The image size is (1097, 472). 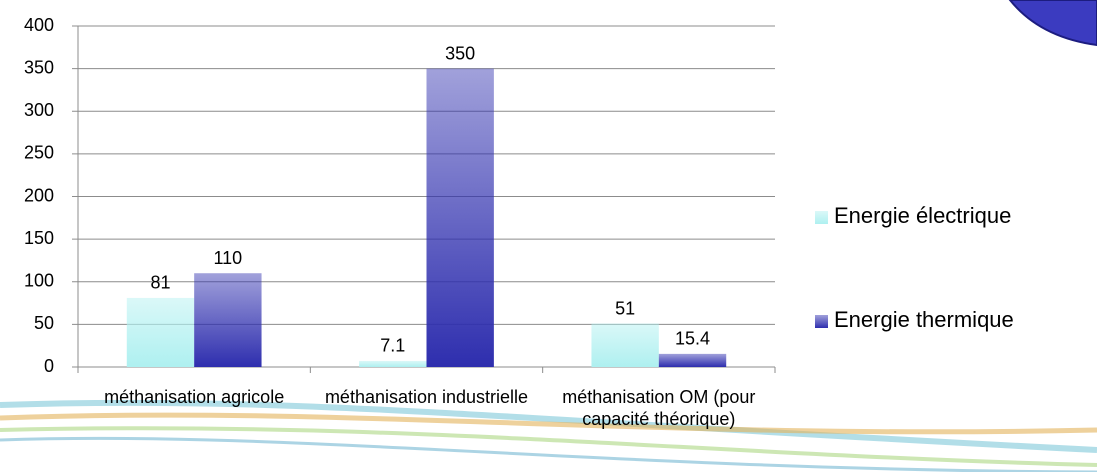 What do you see at coordinates (39, 153) in the screenshot?
I see `y-tick-label: 250` at bounding box center [39, 153].